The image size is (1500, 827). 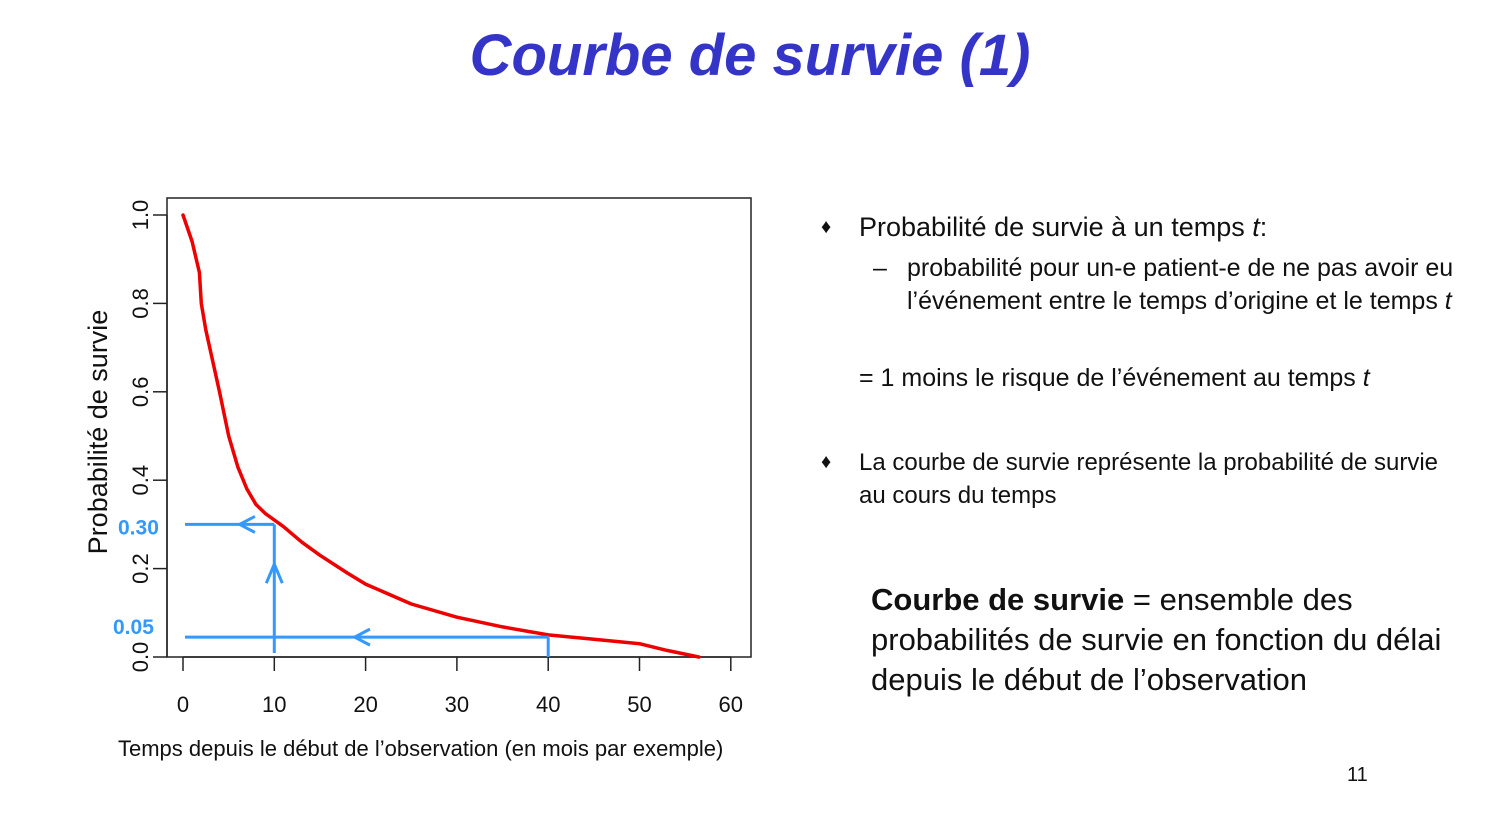 I want to click on x-tick-label: 0, so click(x=183, y=704).